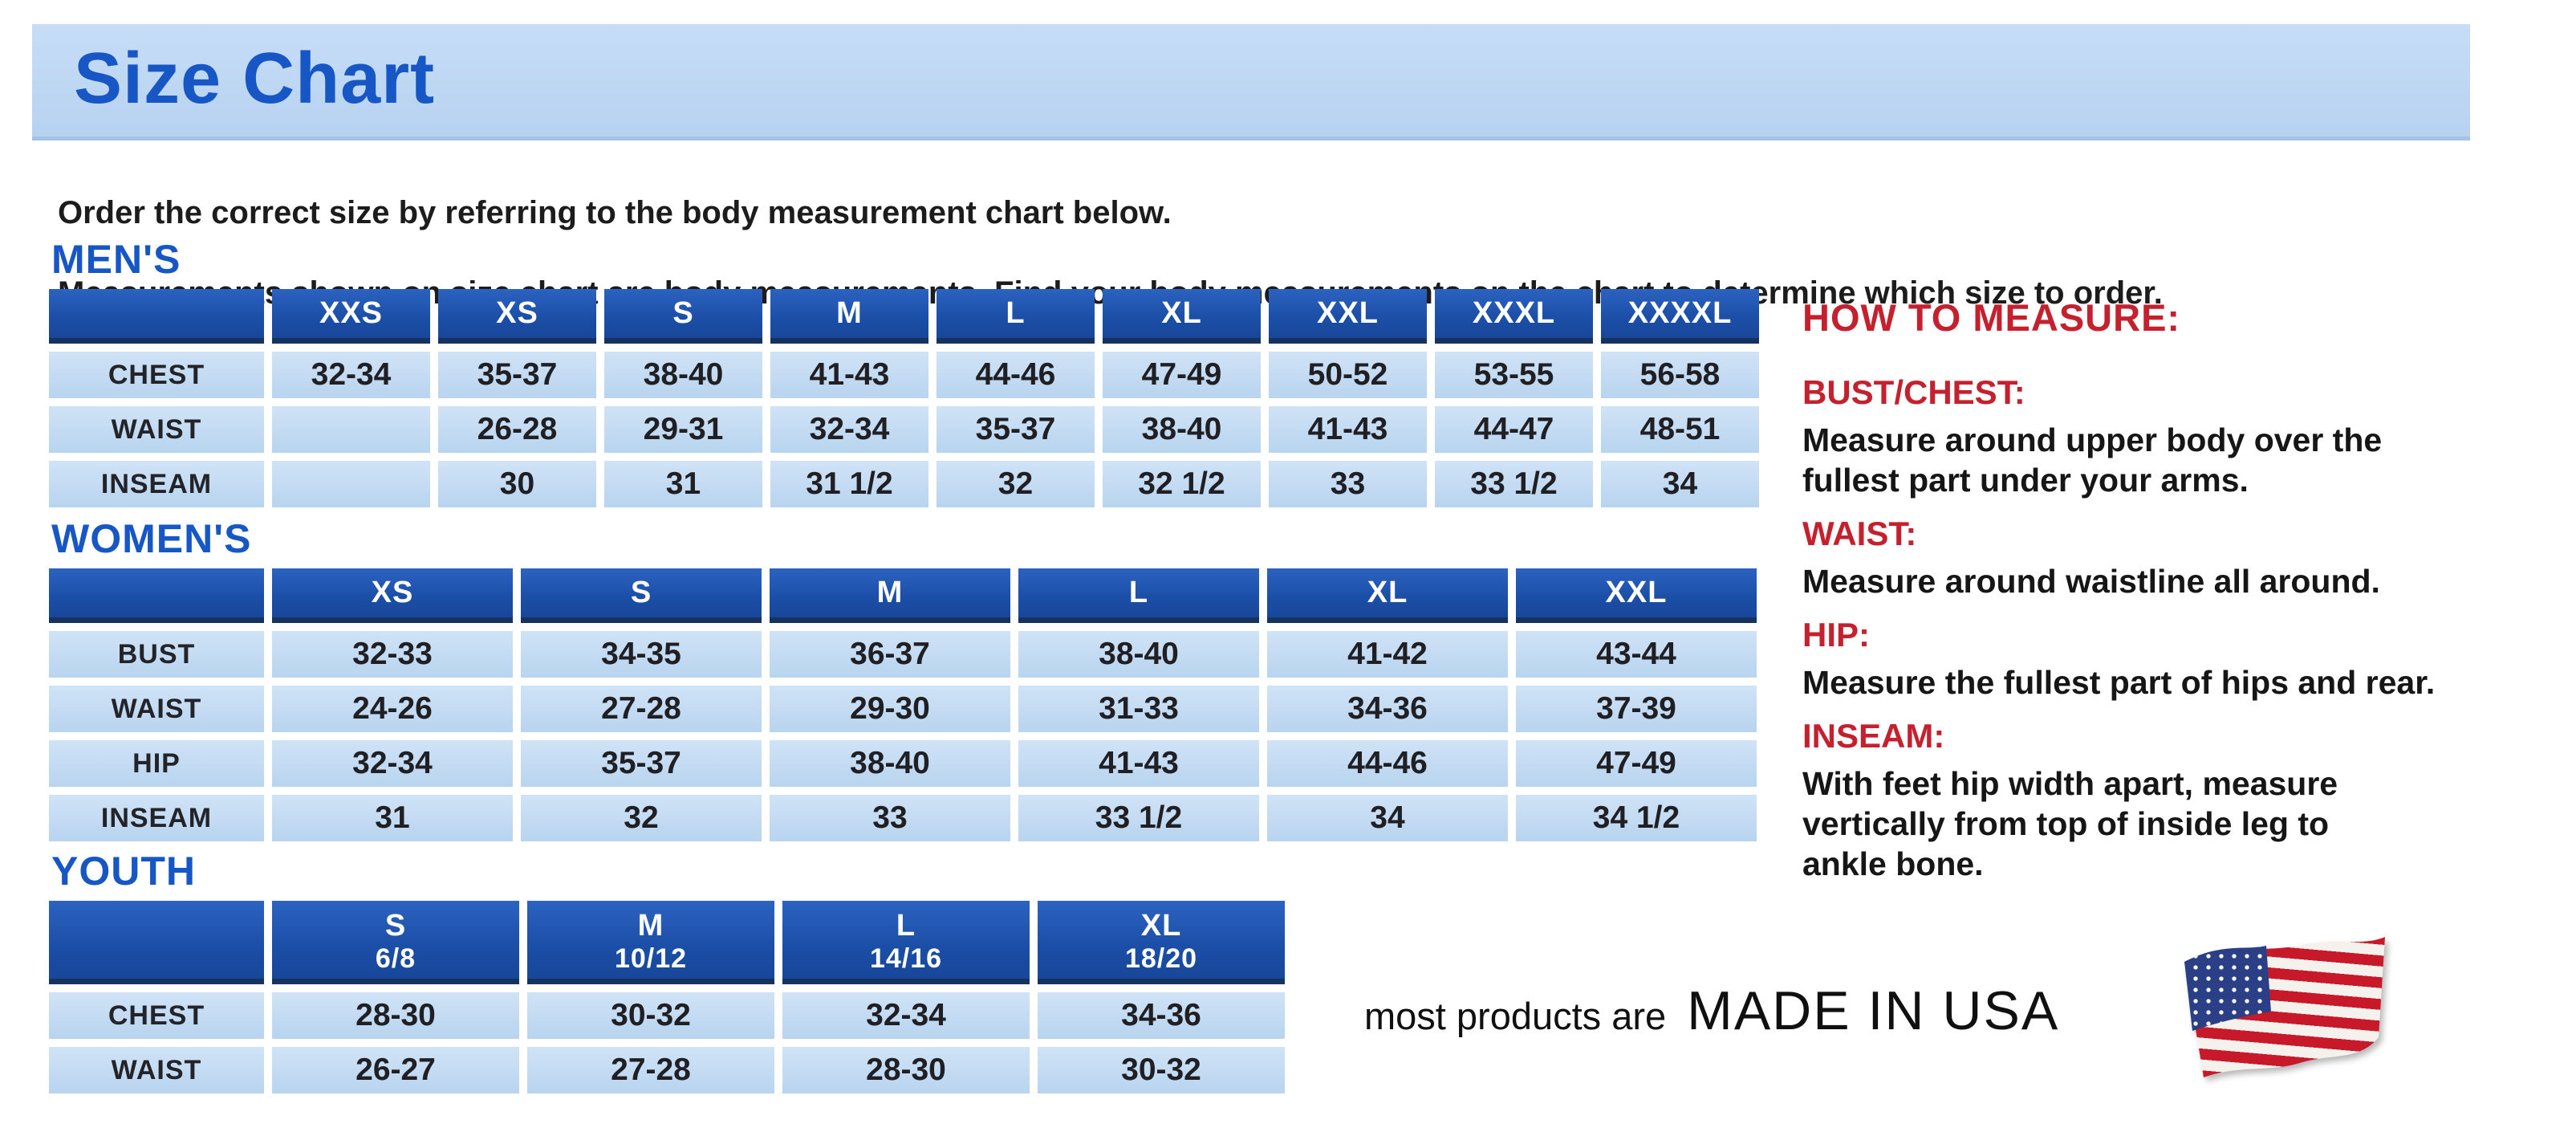 The image size is (2576, 1132). I want to click on made-in-usa-prefix: most products are, so click(1515, 1016).